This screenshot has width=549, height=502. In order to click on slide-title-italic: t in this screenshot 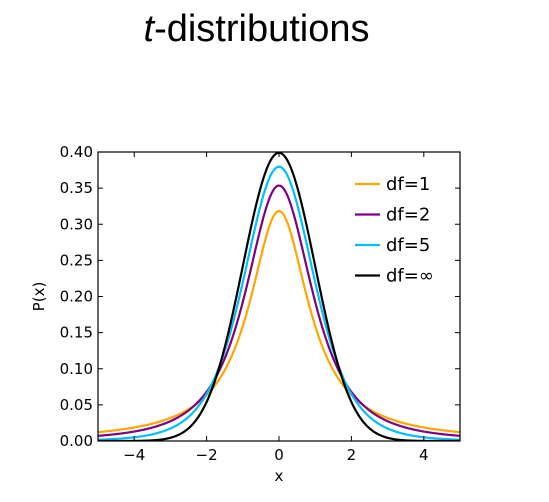, I will do `click(149, 29)`.